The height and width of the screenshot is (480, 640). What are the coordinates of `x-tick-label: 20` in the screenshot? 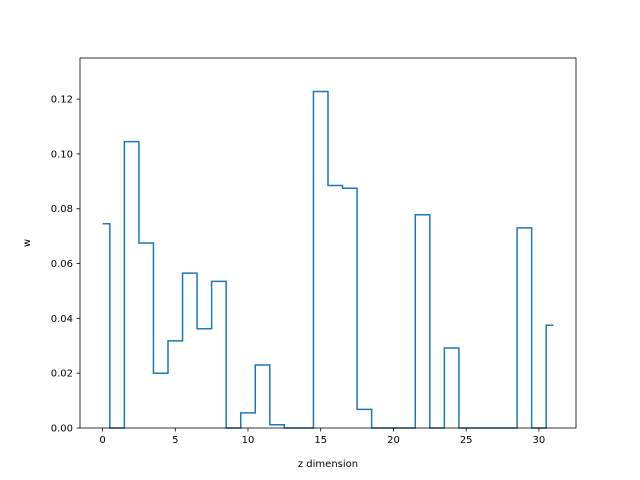 It's located at (393, 440).